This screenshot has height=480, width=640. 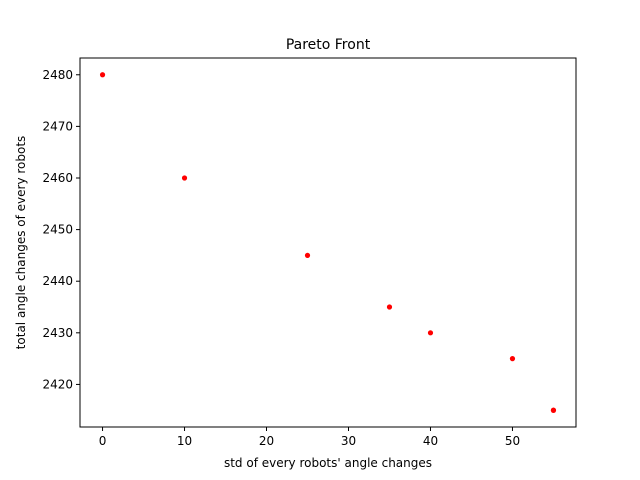 What do you see at coordinates (21, 243) in the screenshot?
I see `y-axis-label: total angle changes of every robots` at bounding box center [21, 243].